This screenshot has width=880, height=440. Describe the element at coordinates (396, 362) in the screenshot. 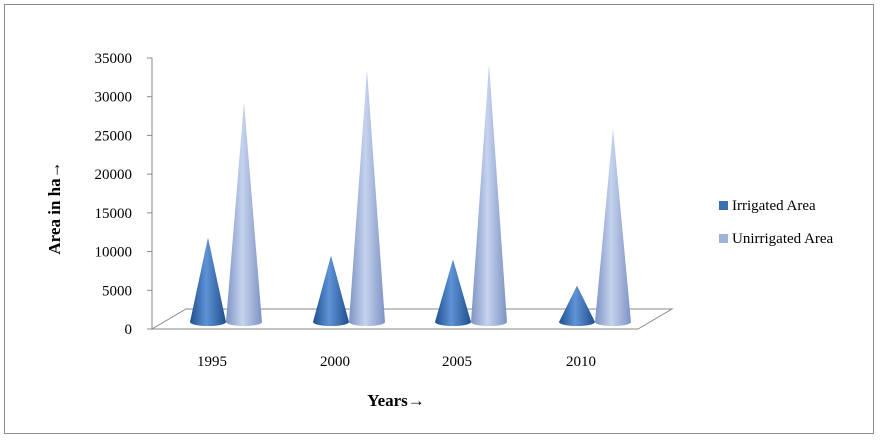

I see `x-axis-group: 1995 2000 2005 2010` at that location.